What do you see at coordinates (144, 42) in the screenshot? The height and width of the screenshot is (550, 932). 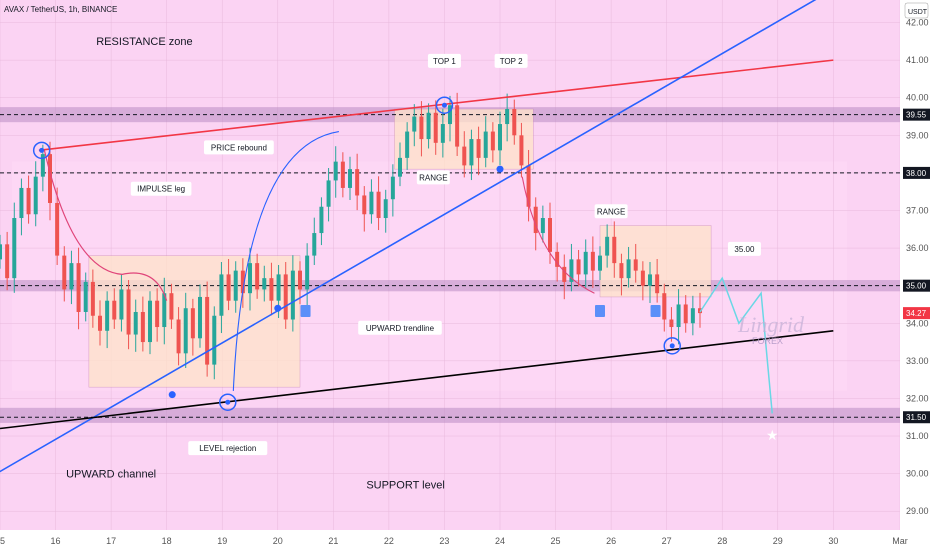 I see `annotation-label: RESISTANCE zone` at bounding box center [144, 42].